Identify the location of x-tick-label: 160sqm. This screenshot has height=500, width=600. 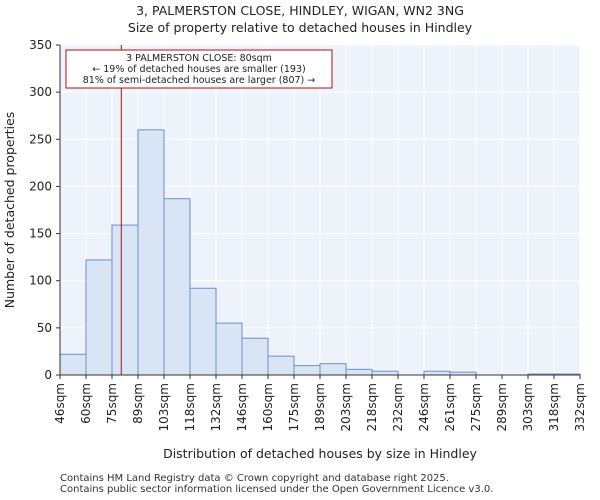
(268, 407).